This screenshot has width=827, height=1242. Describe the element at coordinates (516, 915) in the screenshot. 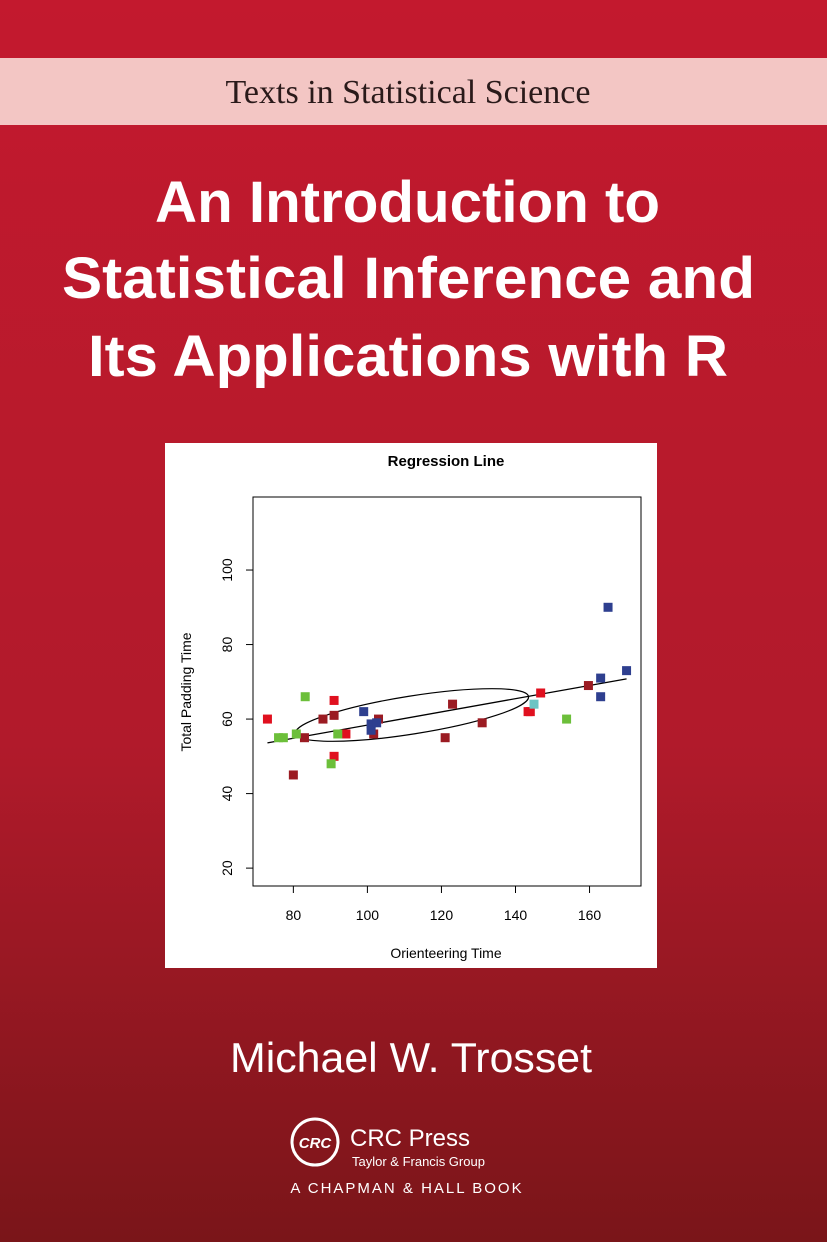

I see `x-tick-label: 140` at that location.